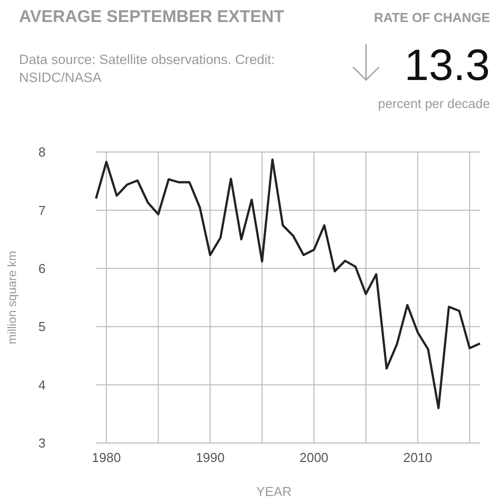  Describe the element at coordinates (42, 326) in the screenshot. I see `y-tick-label: 5` at that location.